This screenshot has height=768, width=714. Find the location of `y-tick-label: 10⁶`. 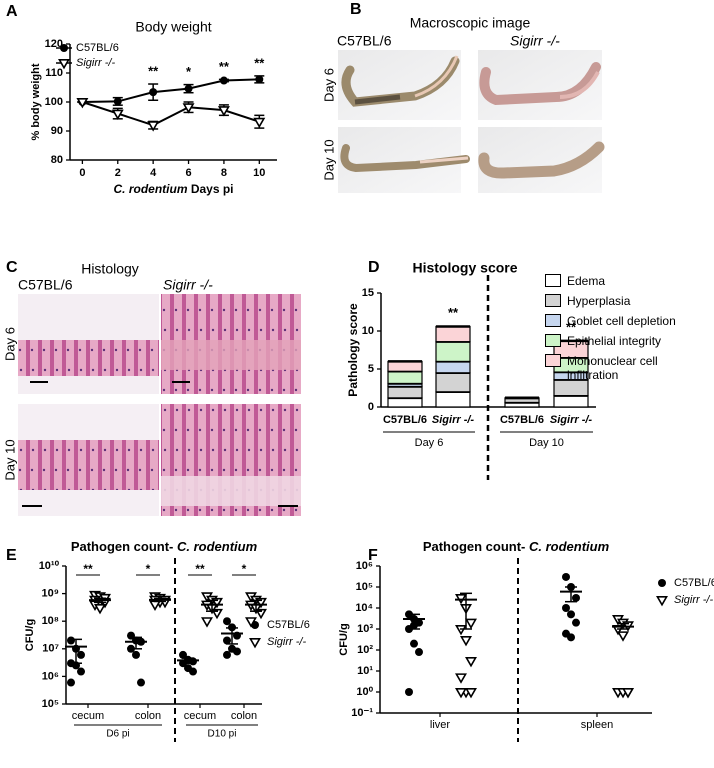

y-tick-label: 10⁶ is located at coordinates (364, 566).